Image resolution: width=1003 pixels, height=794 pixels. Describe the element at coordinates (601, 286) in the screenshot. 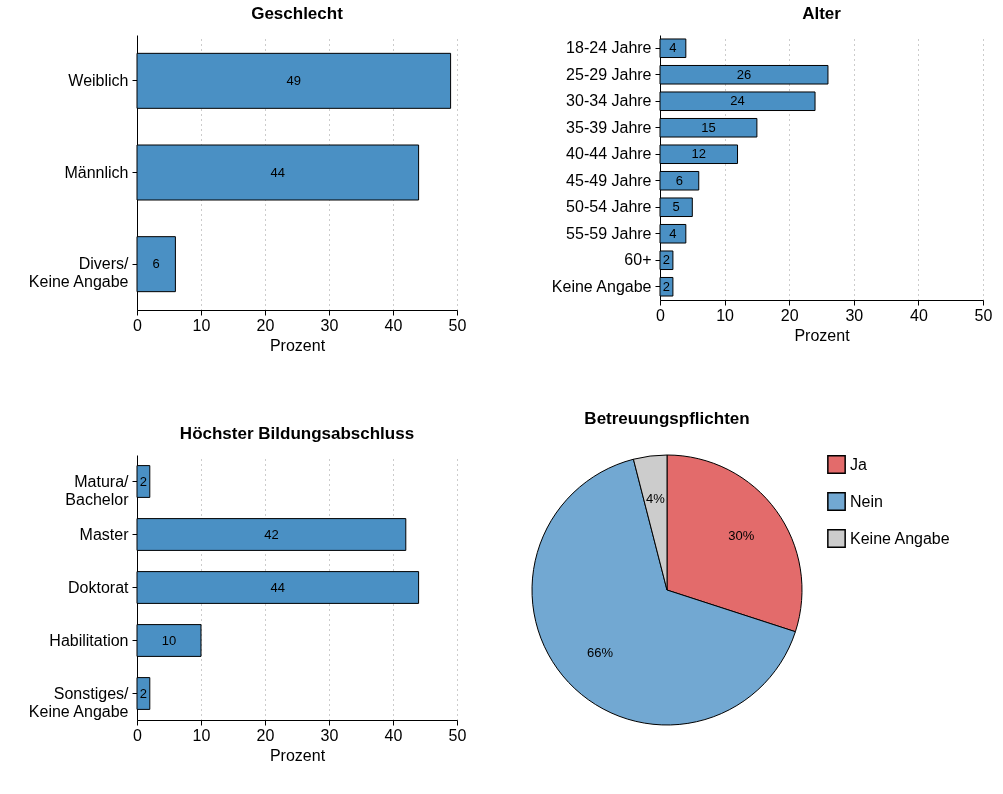

I see `y-tick-label: Keine Angabe` at that location.